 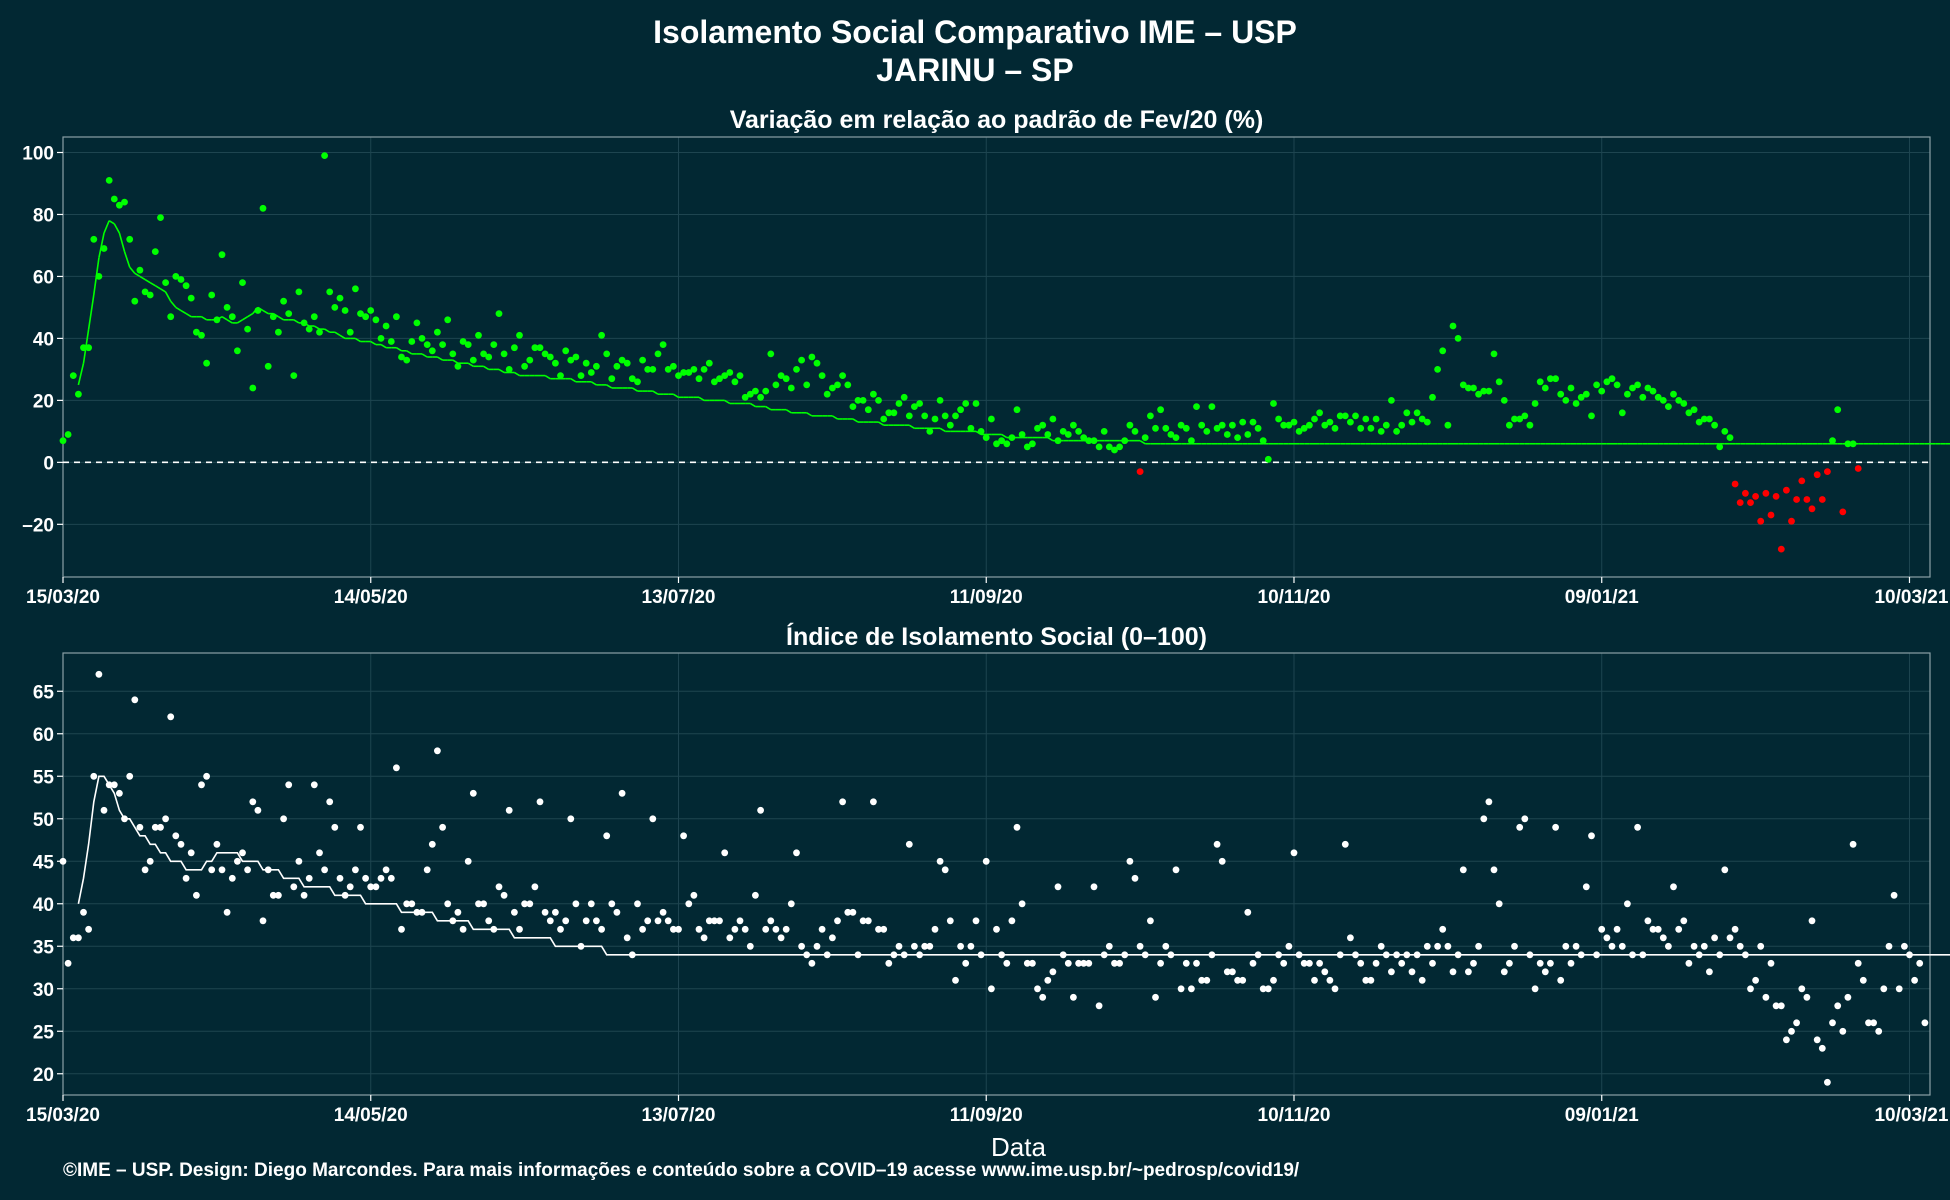 What do you see at coordinates (996, 636) in the screenshot?
I see `panel-title: Índice de Isolamento Social (0–100)` at bounding box center [996, 636].